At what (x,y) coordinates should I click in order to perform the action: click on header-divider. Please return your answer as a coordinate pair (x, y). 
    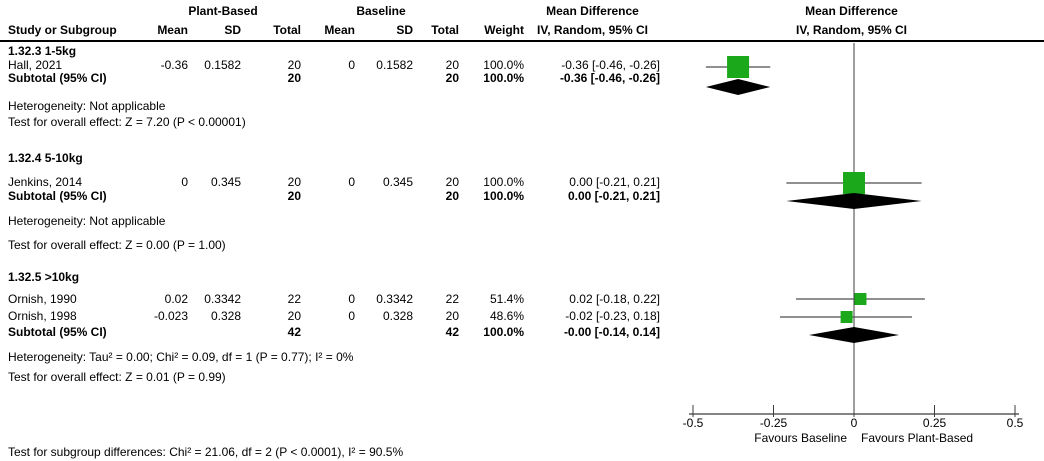
    Looking at the image, I should click on (522, 41).